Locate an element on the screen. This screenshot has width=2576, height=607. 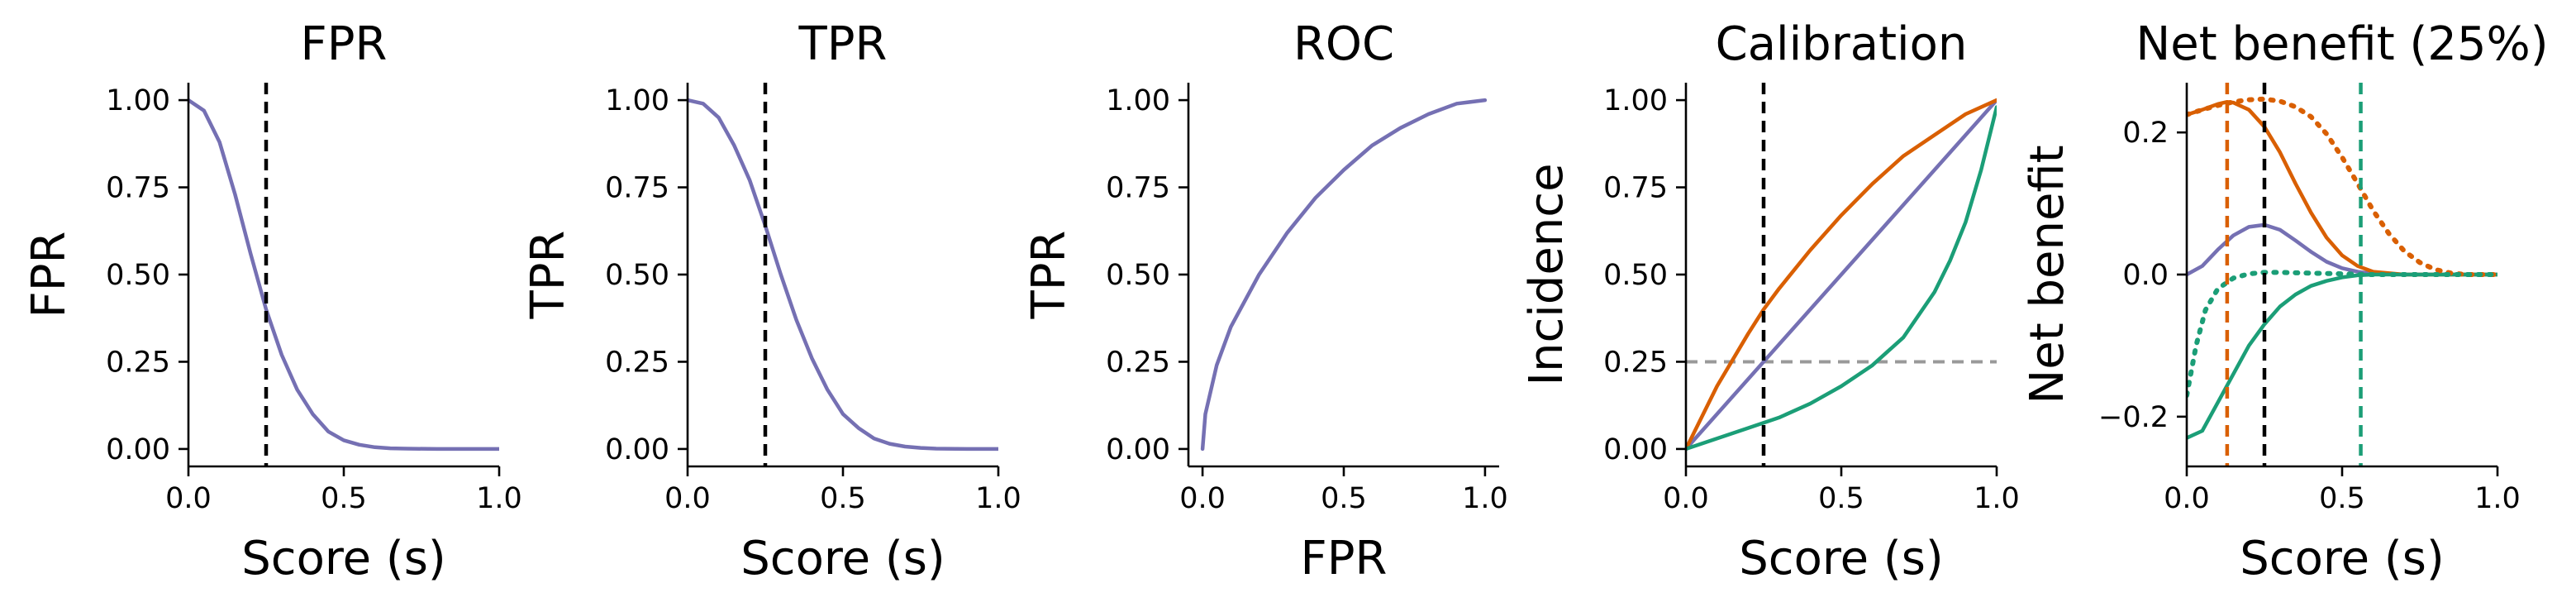
panel-title: FPR is located at coordinates (345, 44).